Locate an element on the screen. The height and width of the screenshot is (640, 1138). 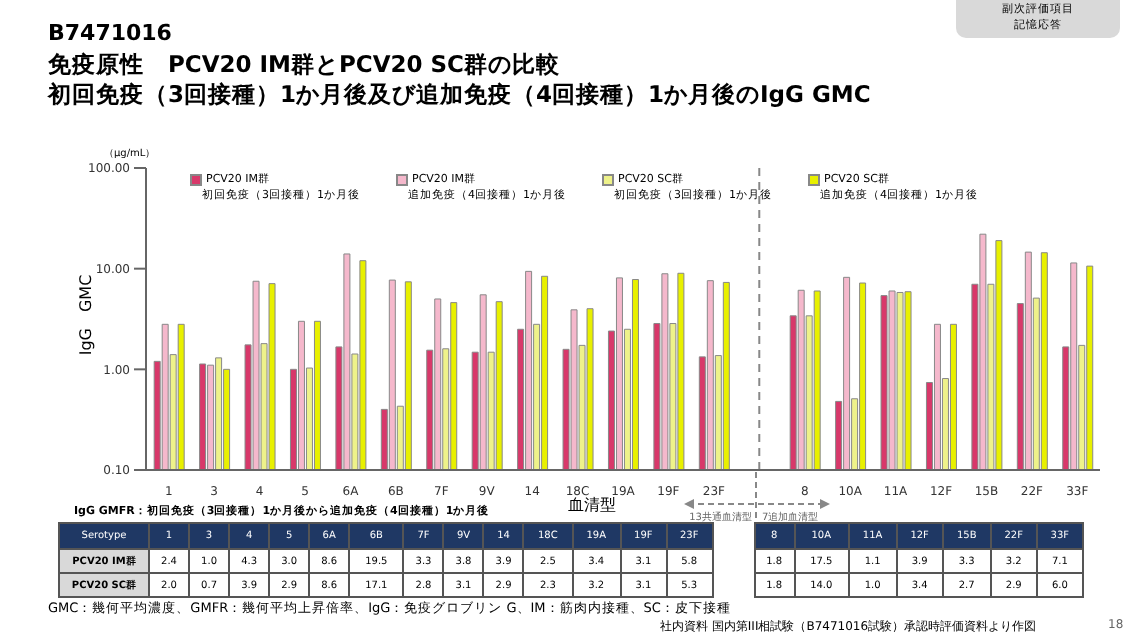
chart-subtitle: 初回免疫（3回接種）1か月後及び追加免疫（4回接種）1か月後のIgG GMC is located at coordinates (459, 95).